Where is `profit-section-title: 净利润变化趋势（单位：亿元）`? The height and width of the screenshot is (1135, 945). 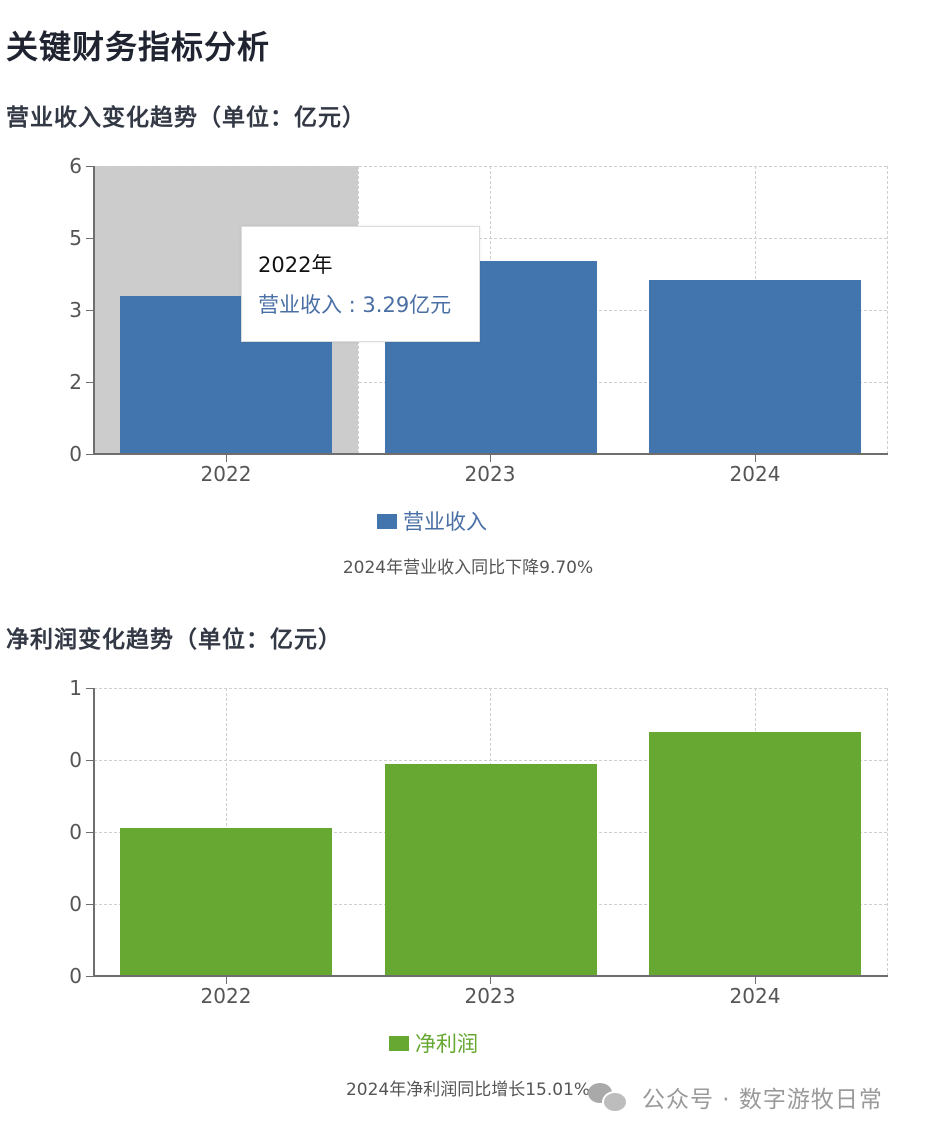
profit-section-title: 净利润变化趋势（单位：亿元） is located at coordinates (174, 640).